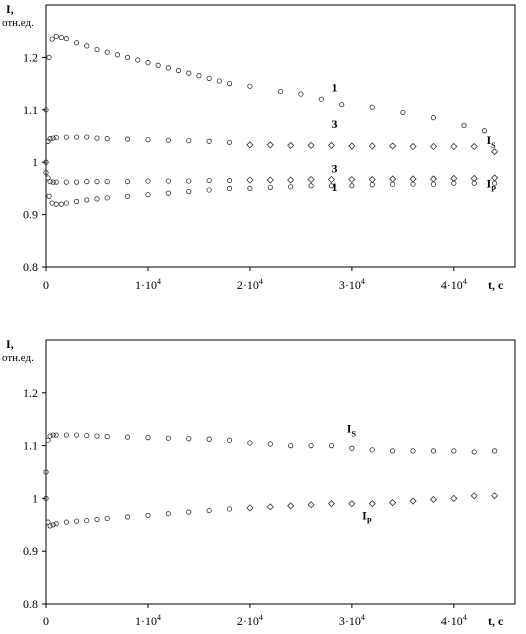 The height and width of the screenshot is (634, 526). What do you see at coordinates (10, 9) in the screenshot?
I see `y-axis-label: I,` at bounding box center [10, 9].